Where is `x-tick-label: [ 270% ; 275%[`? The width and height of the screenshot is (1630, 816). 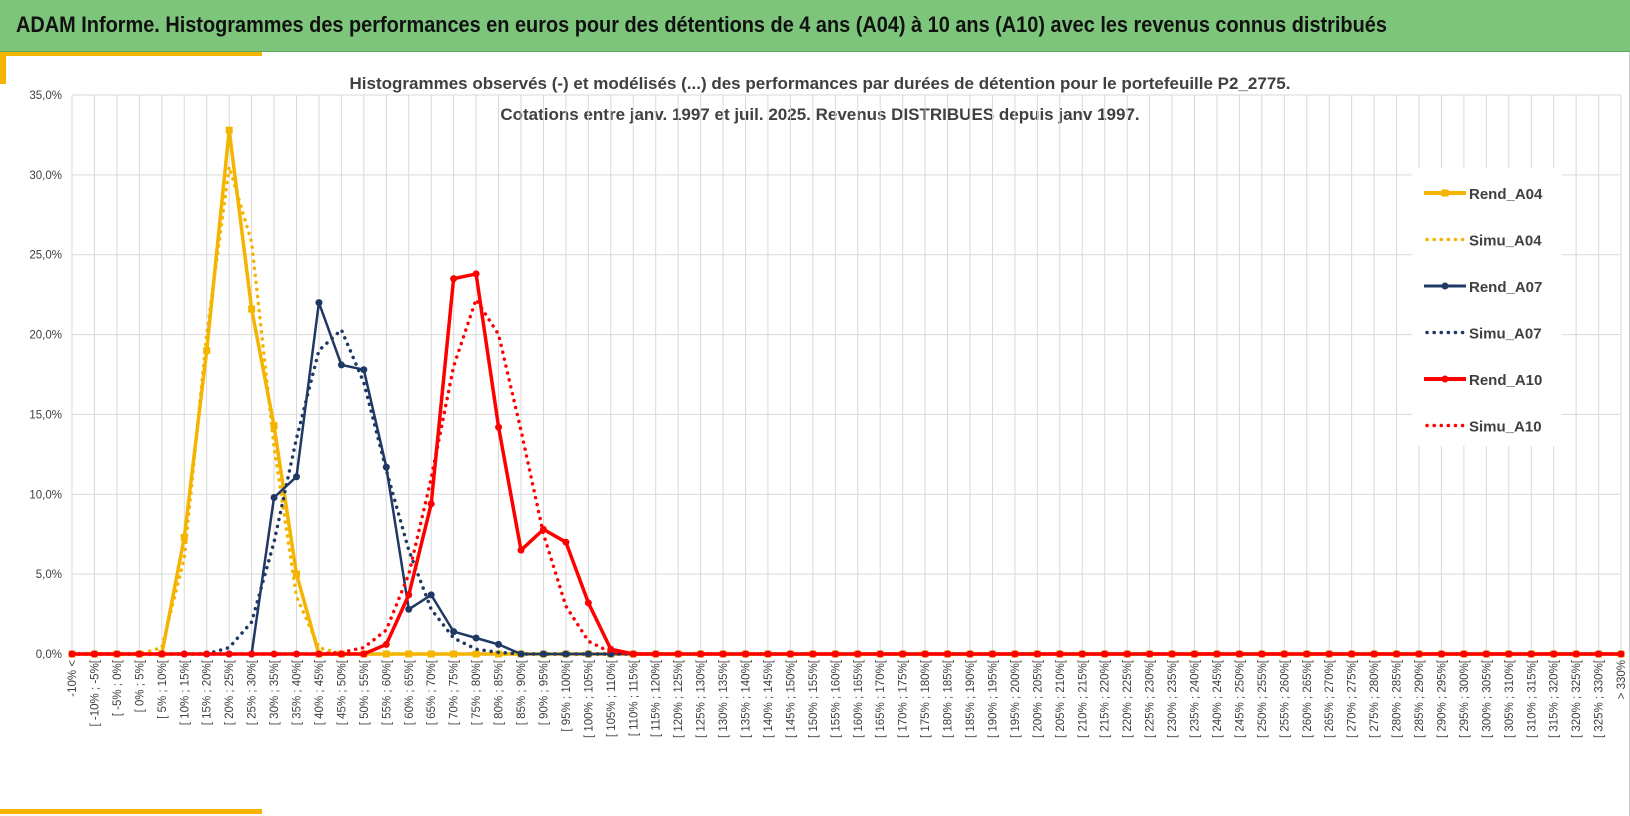 x-tick-label: [ 270% ; 275%[ is located at coordinates (1353, 698).